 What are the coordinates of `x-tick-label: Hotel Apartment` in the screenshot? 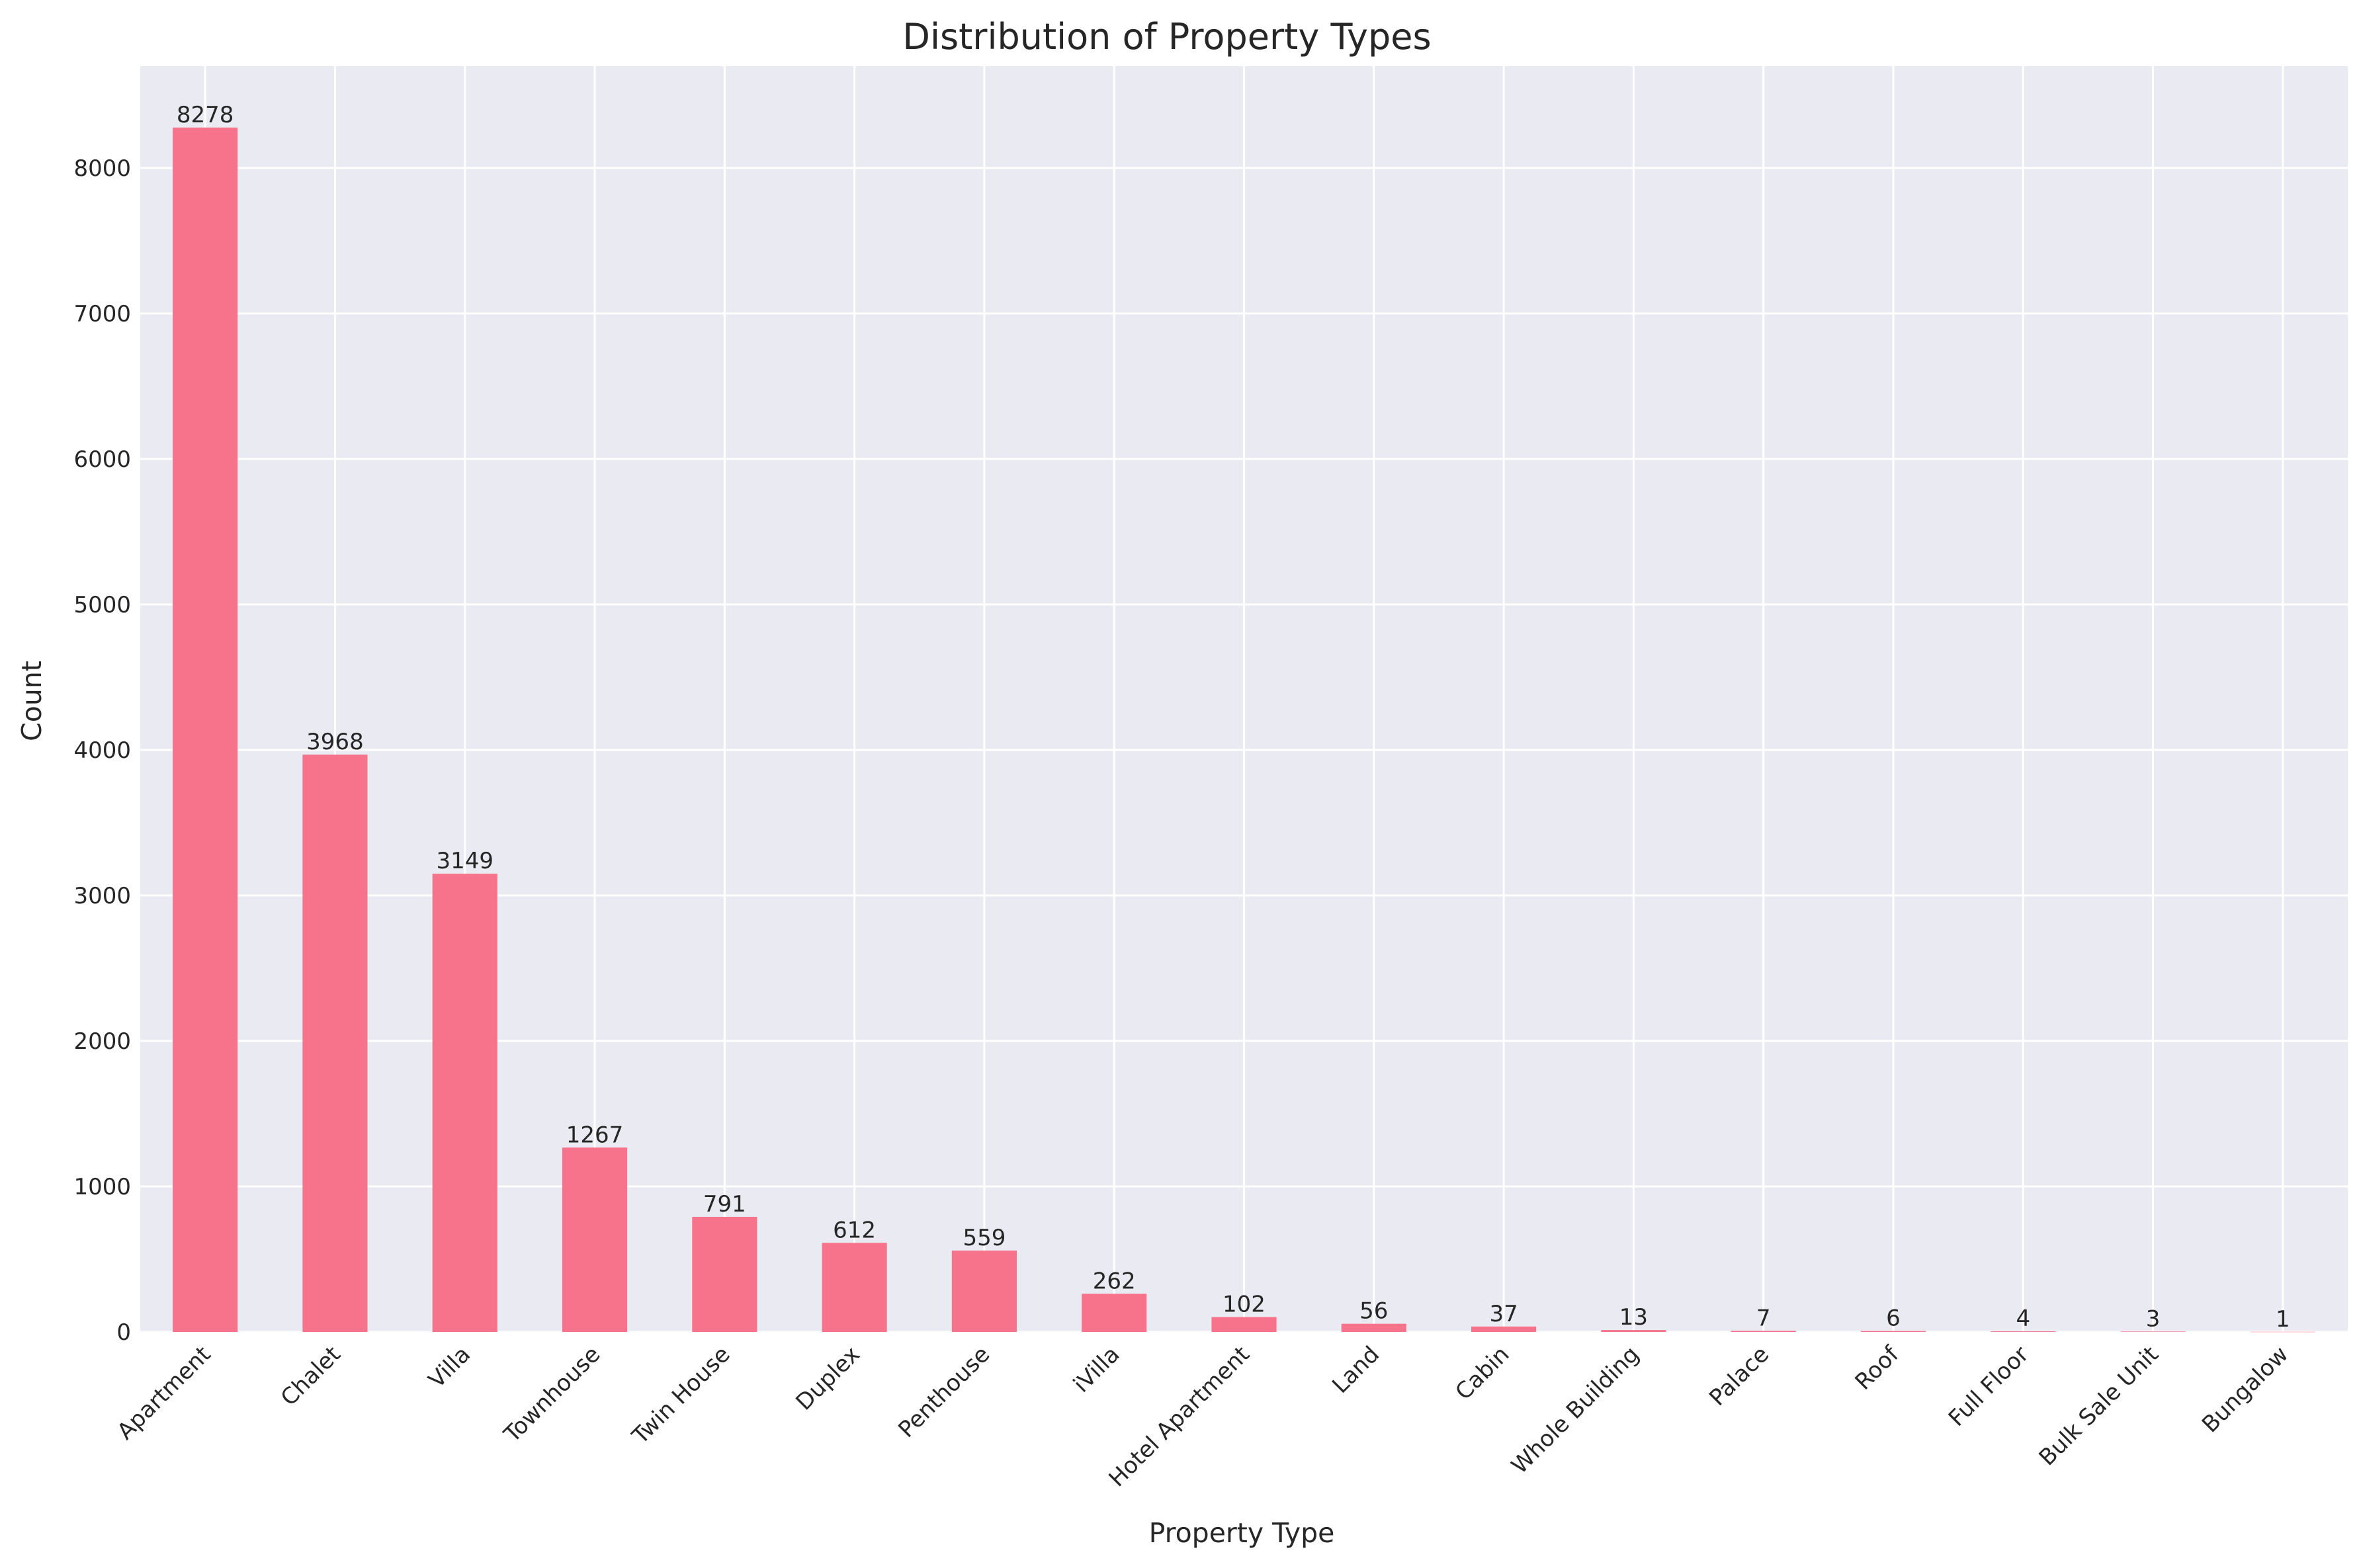 It's located at (1179, 1416).